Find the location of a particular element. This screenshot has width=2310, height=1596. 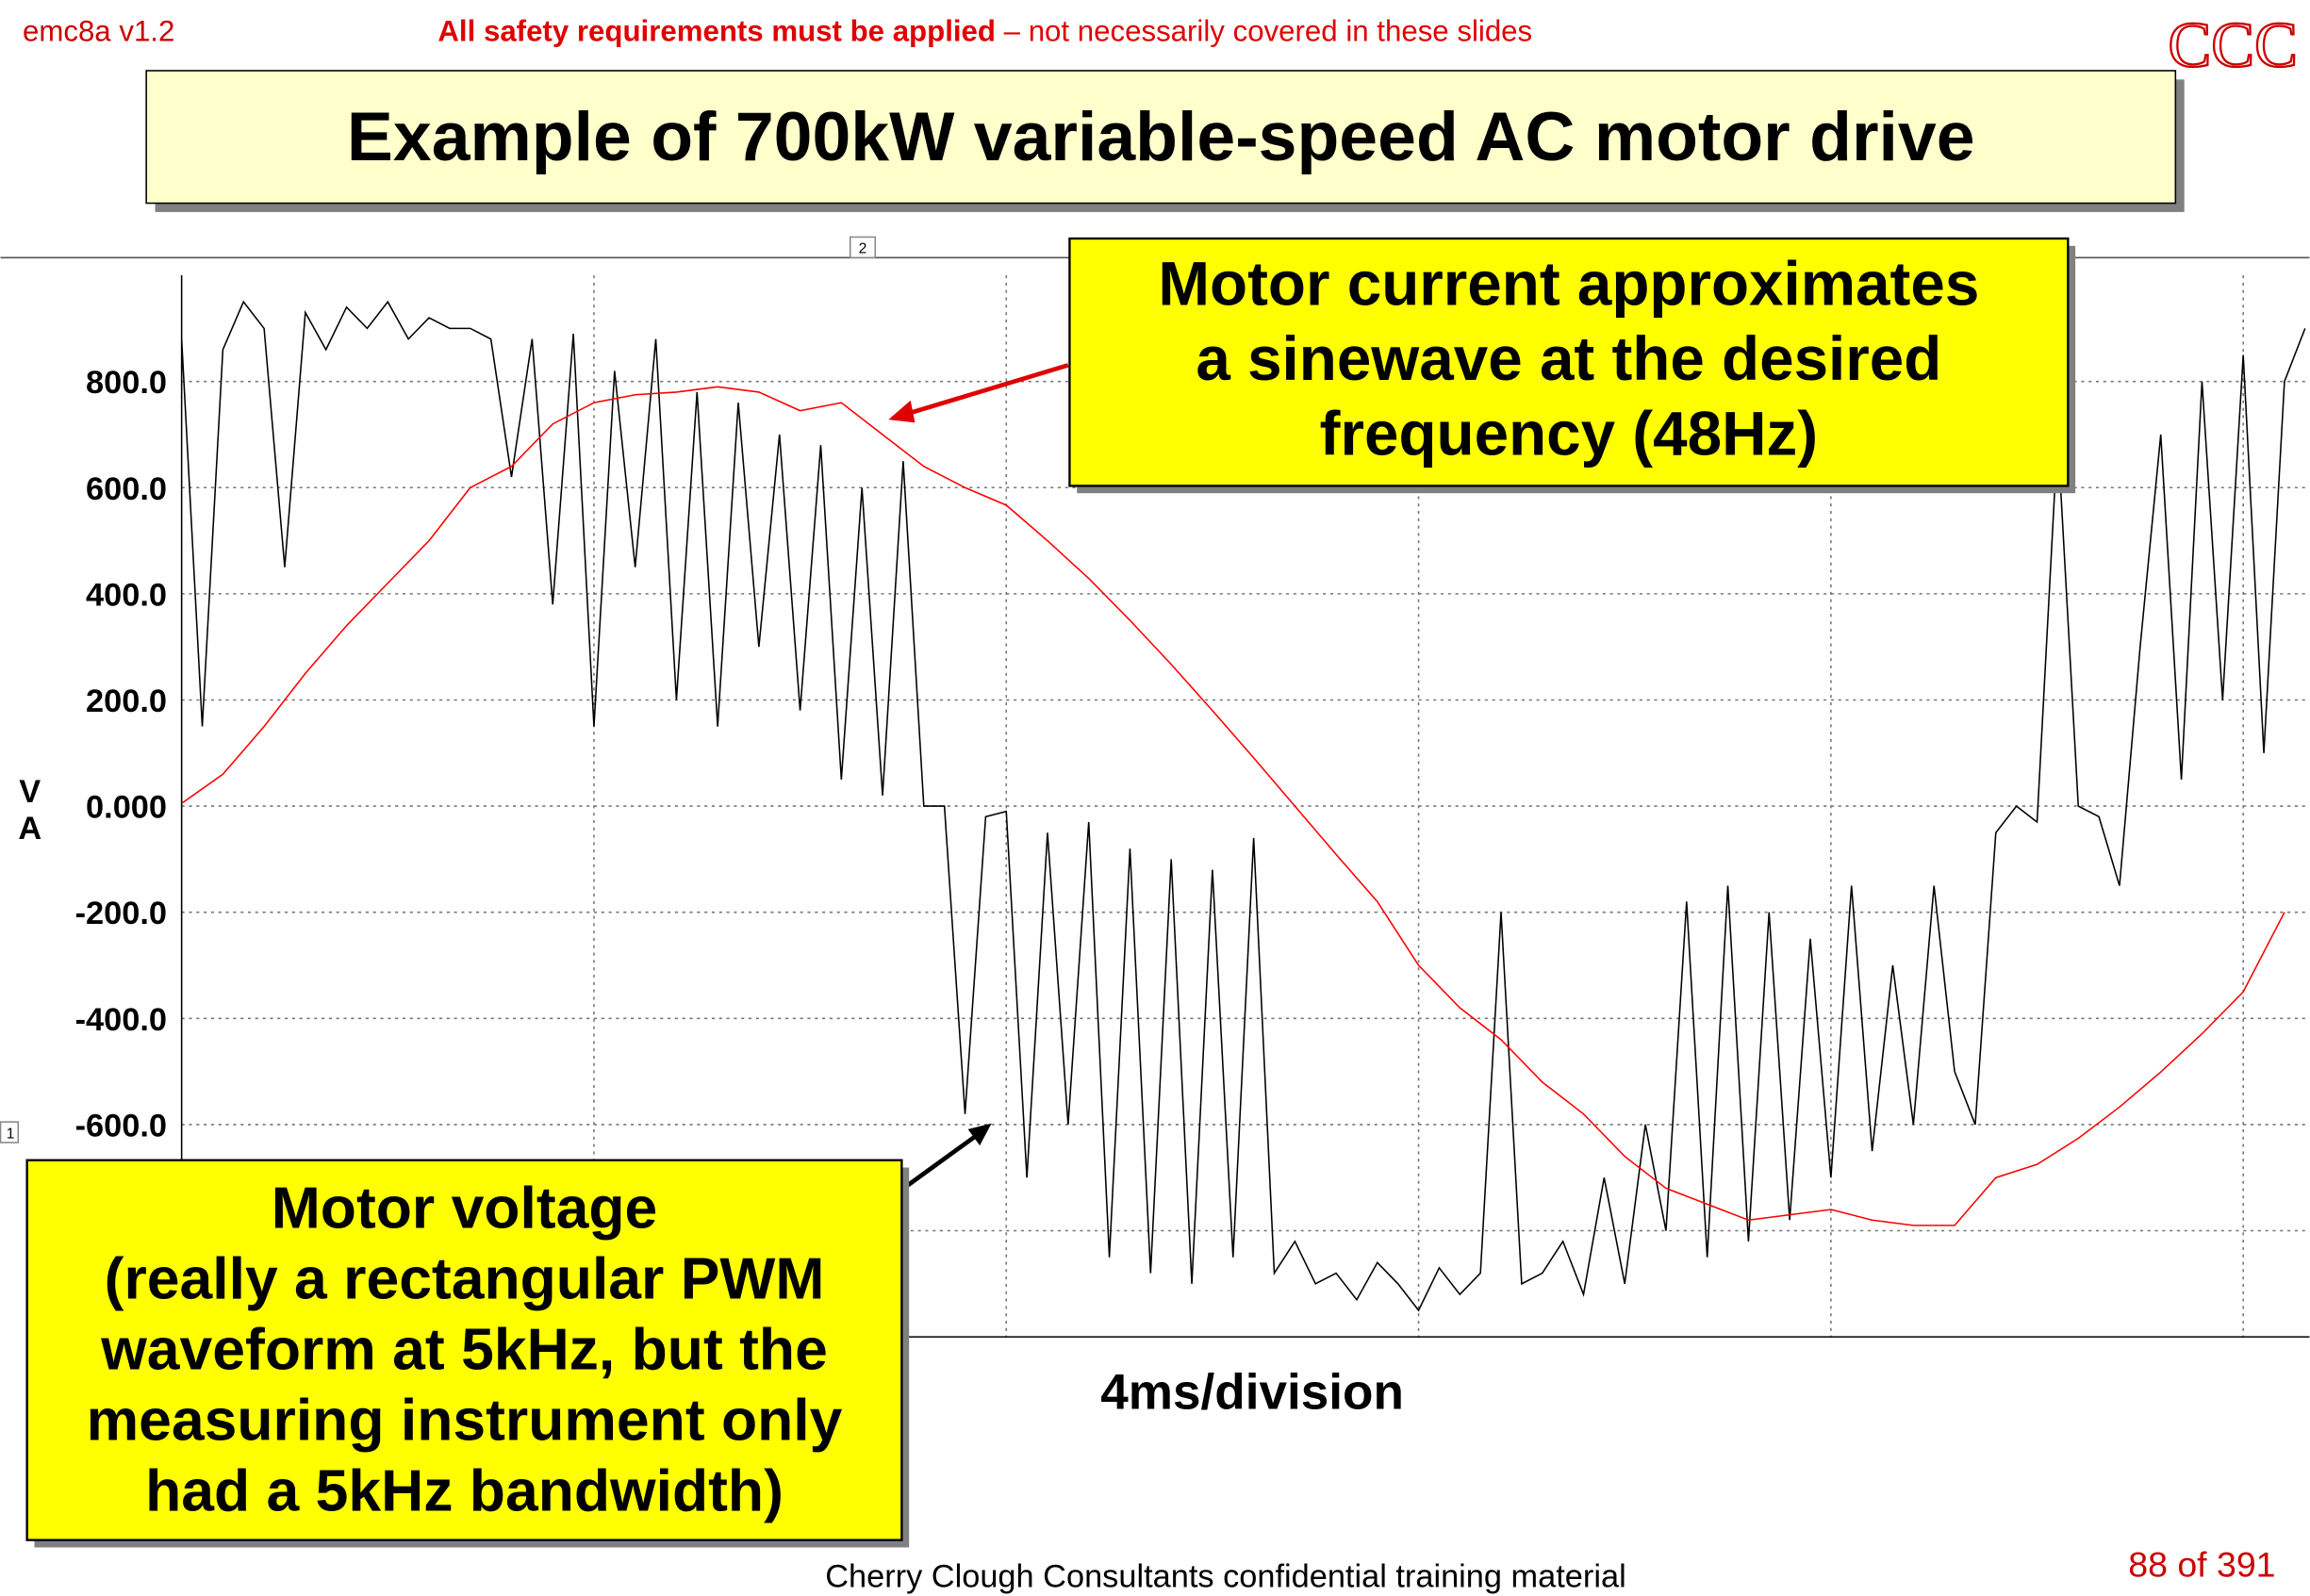

y-tick-label: -400.0 is located at coordinates (121, 1020).